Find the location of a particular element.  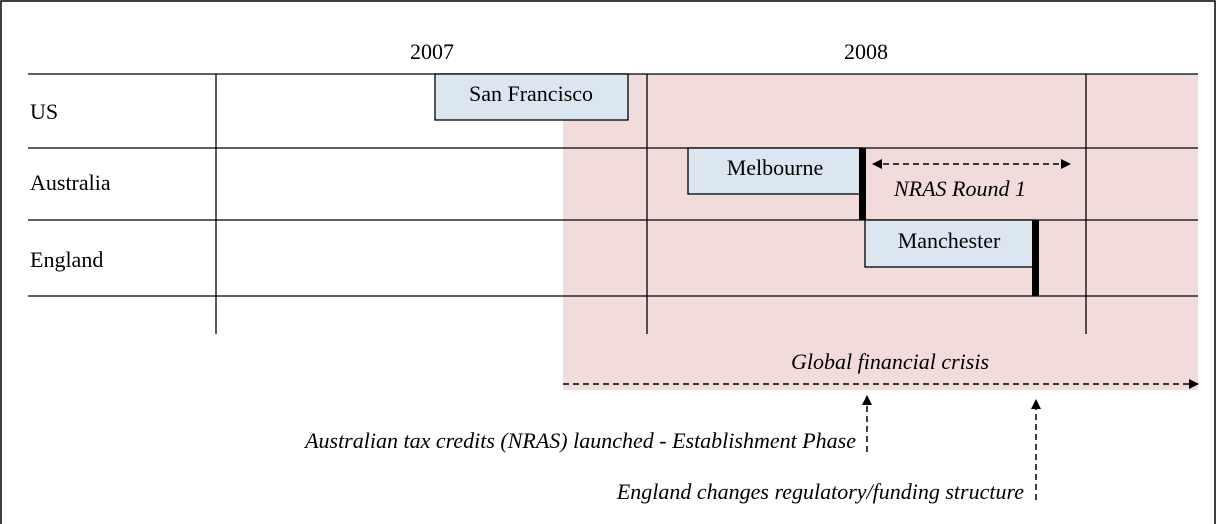

event-label: San Francisco is located at coordinates (531, 93).